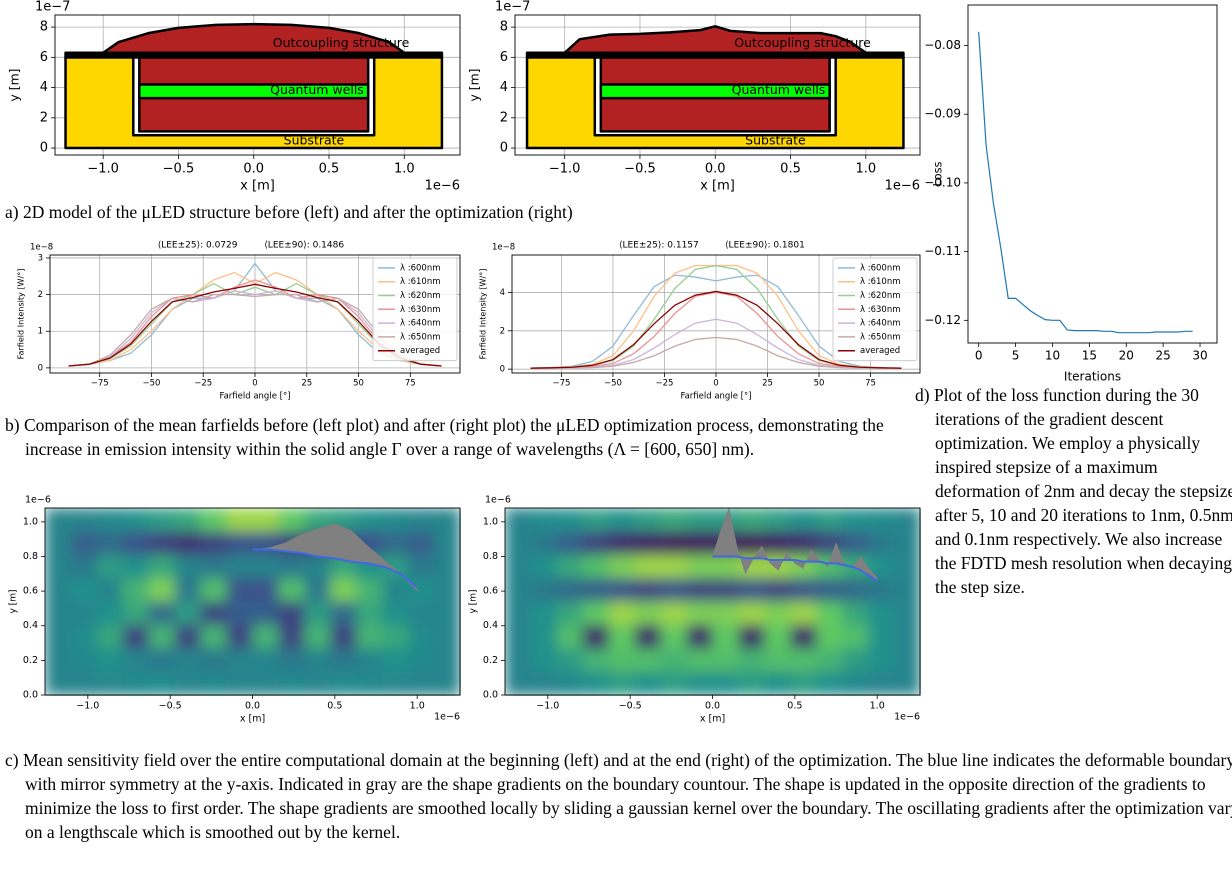  What do you see at coordinates (490, 556) in the screenshot?
I see `y-tick-label: 0.8` at bounding box center [490, 556].